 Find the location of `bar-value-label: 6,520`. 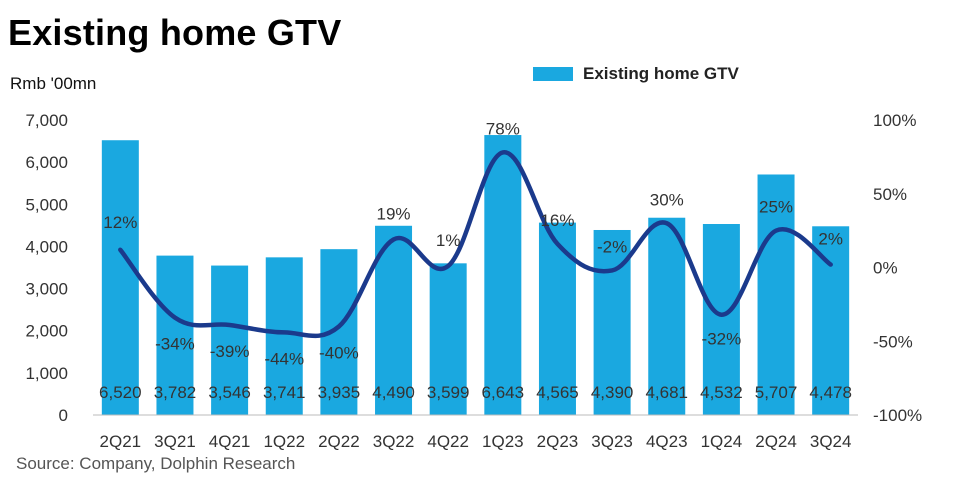

bar-value-label: 6,520 is located at coordinates (120, 392).